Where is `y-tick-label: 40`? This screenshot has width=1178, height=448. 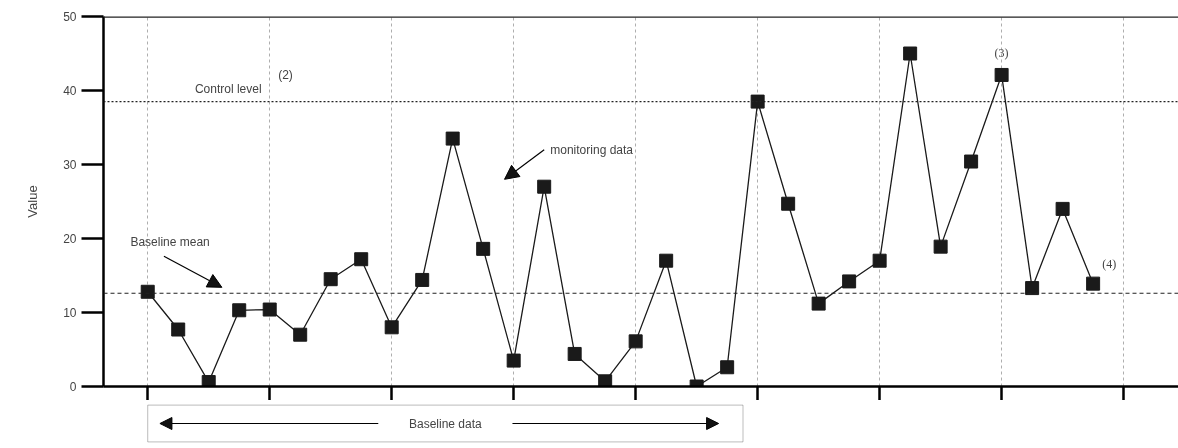
y-tick-label: 40 is located at coordinates (70, 91).